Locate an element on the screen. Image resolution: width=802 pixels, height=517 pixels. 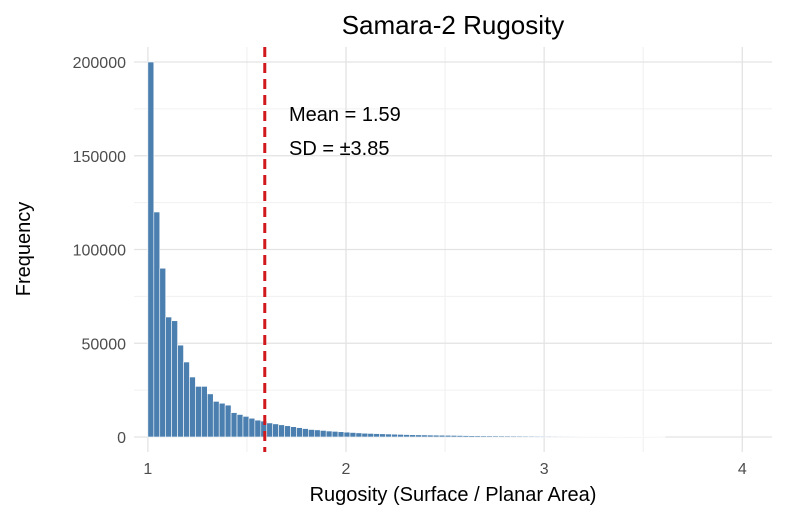
y-tick-label: 200000 is located at coordinates (99, 63).